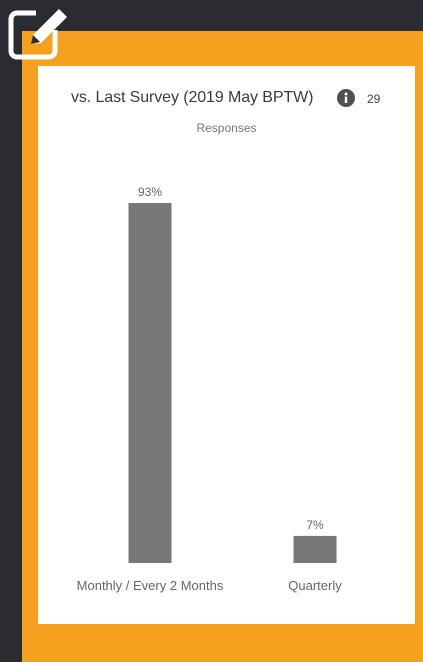 The image size is (423, 662). Describe the element at coordinates (315, 525) in the screenshot. I see `bar-value-label: 7%` at that location.